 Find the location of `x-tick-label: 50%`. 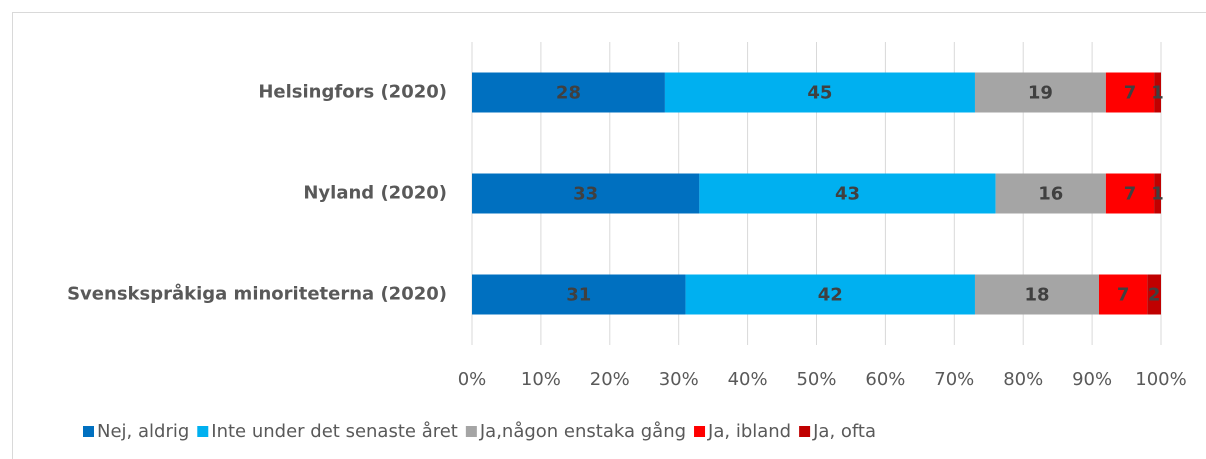

x-tick-label: 50% is located at coordinates (816, 379).